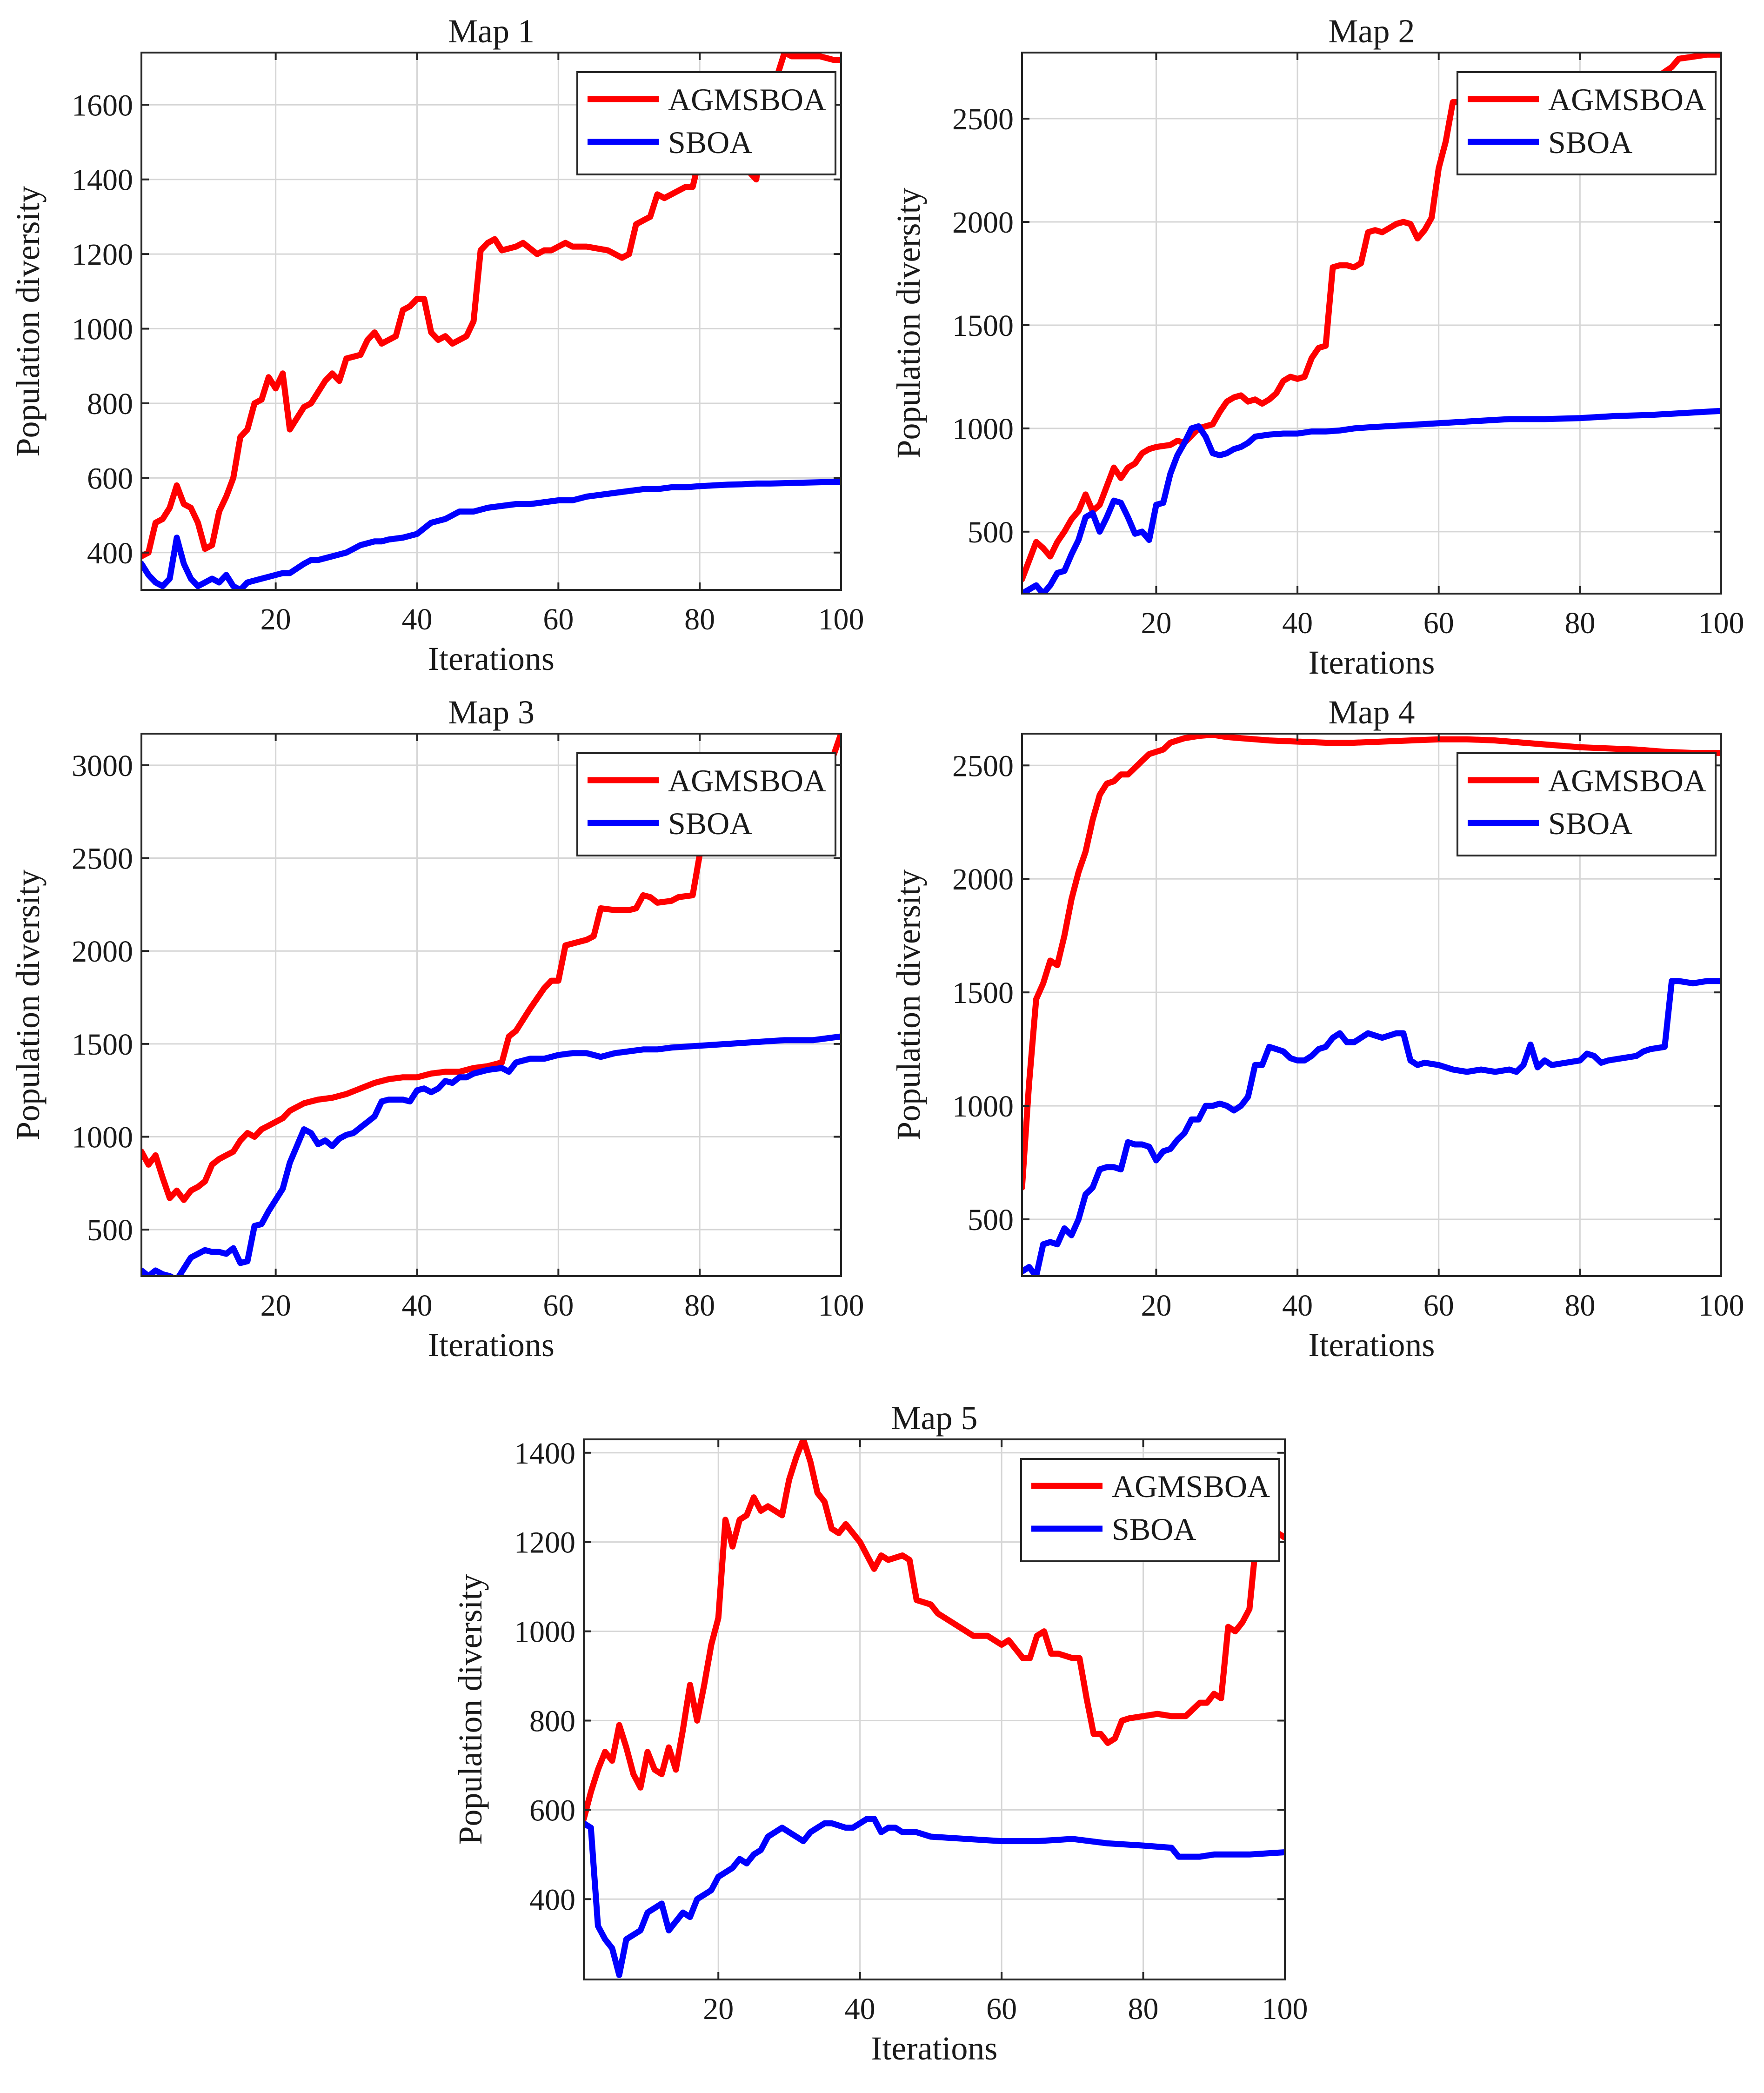  Describe the element at coordinates (491, 31) in the screenshot. I see `chart-title: Map 1` at that location.